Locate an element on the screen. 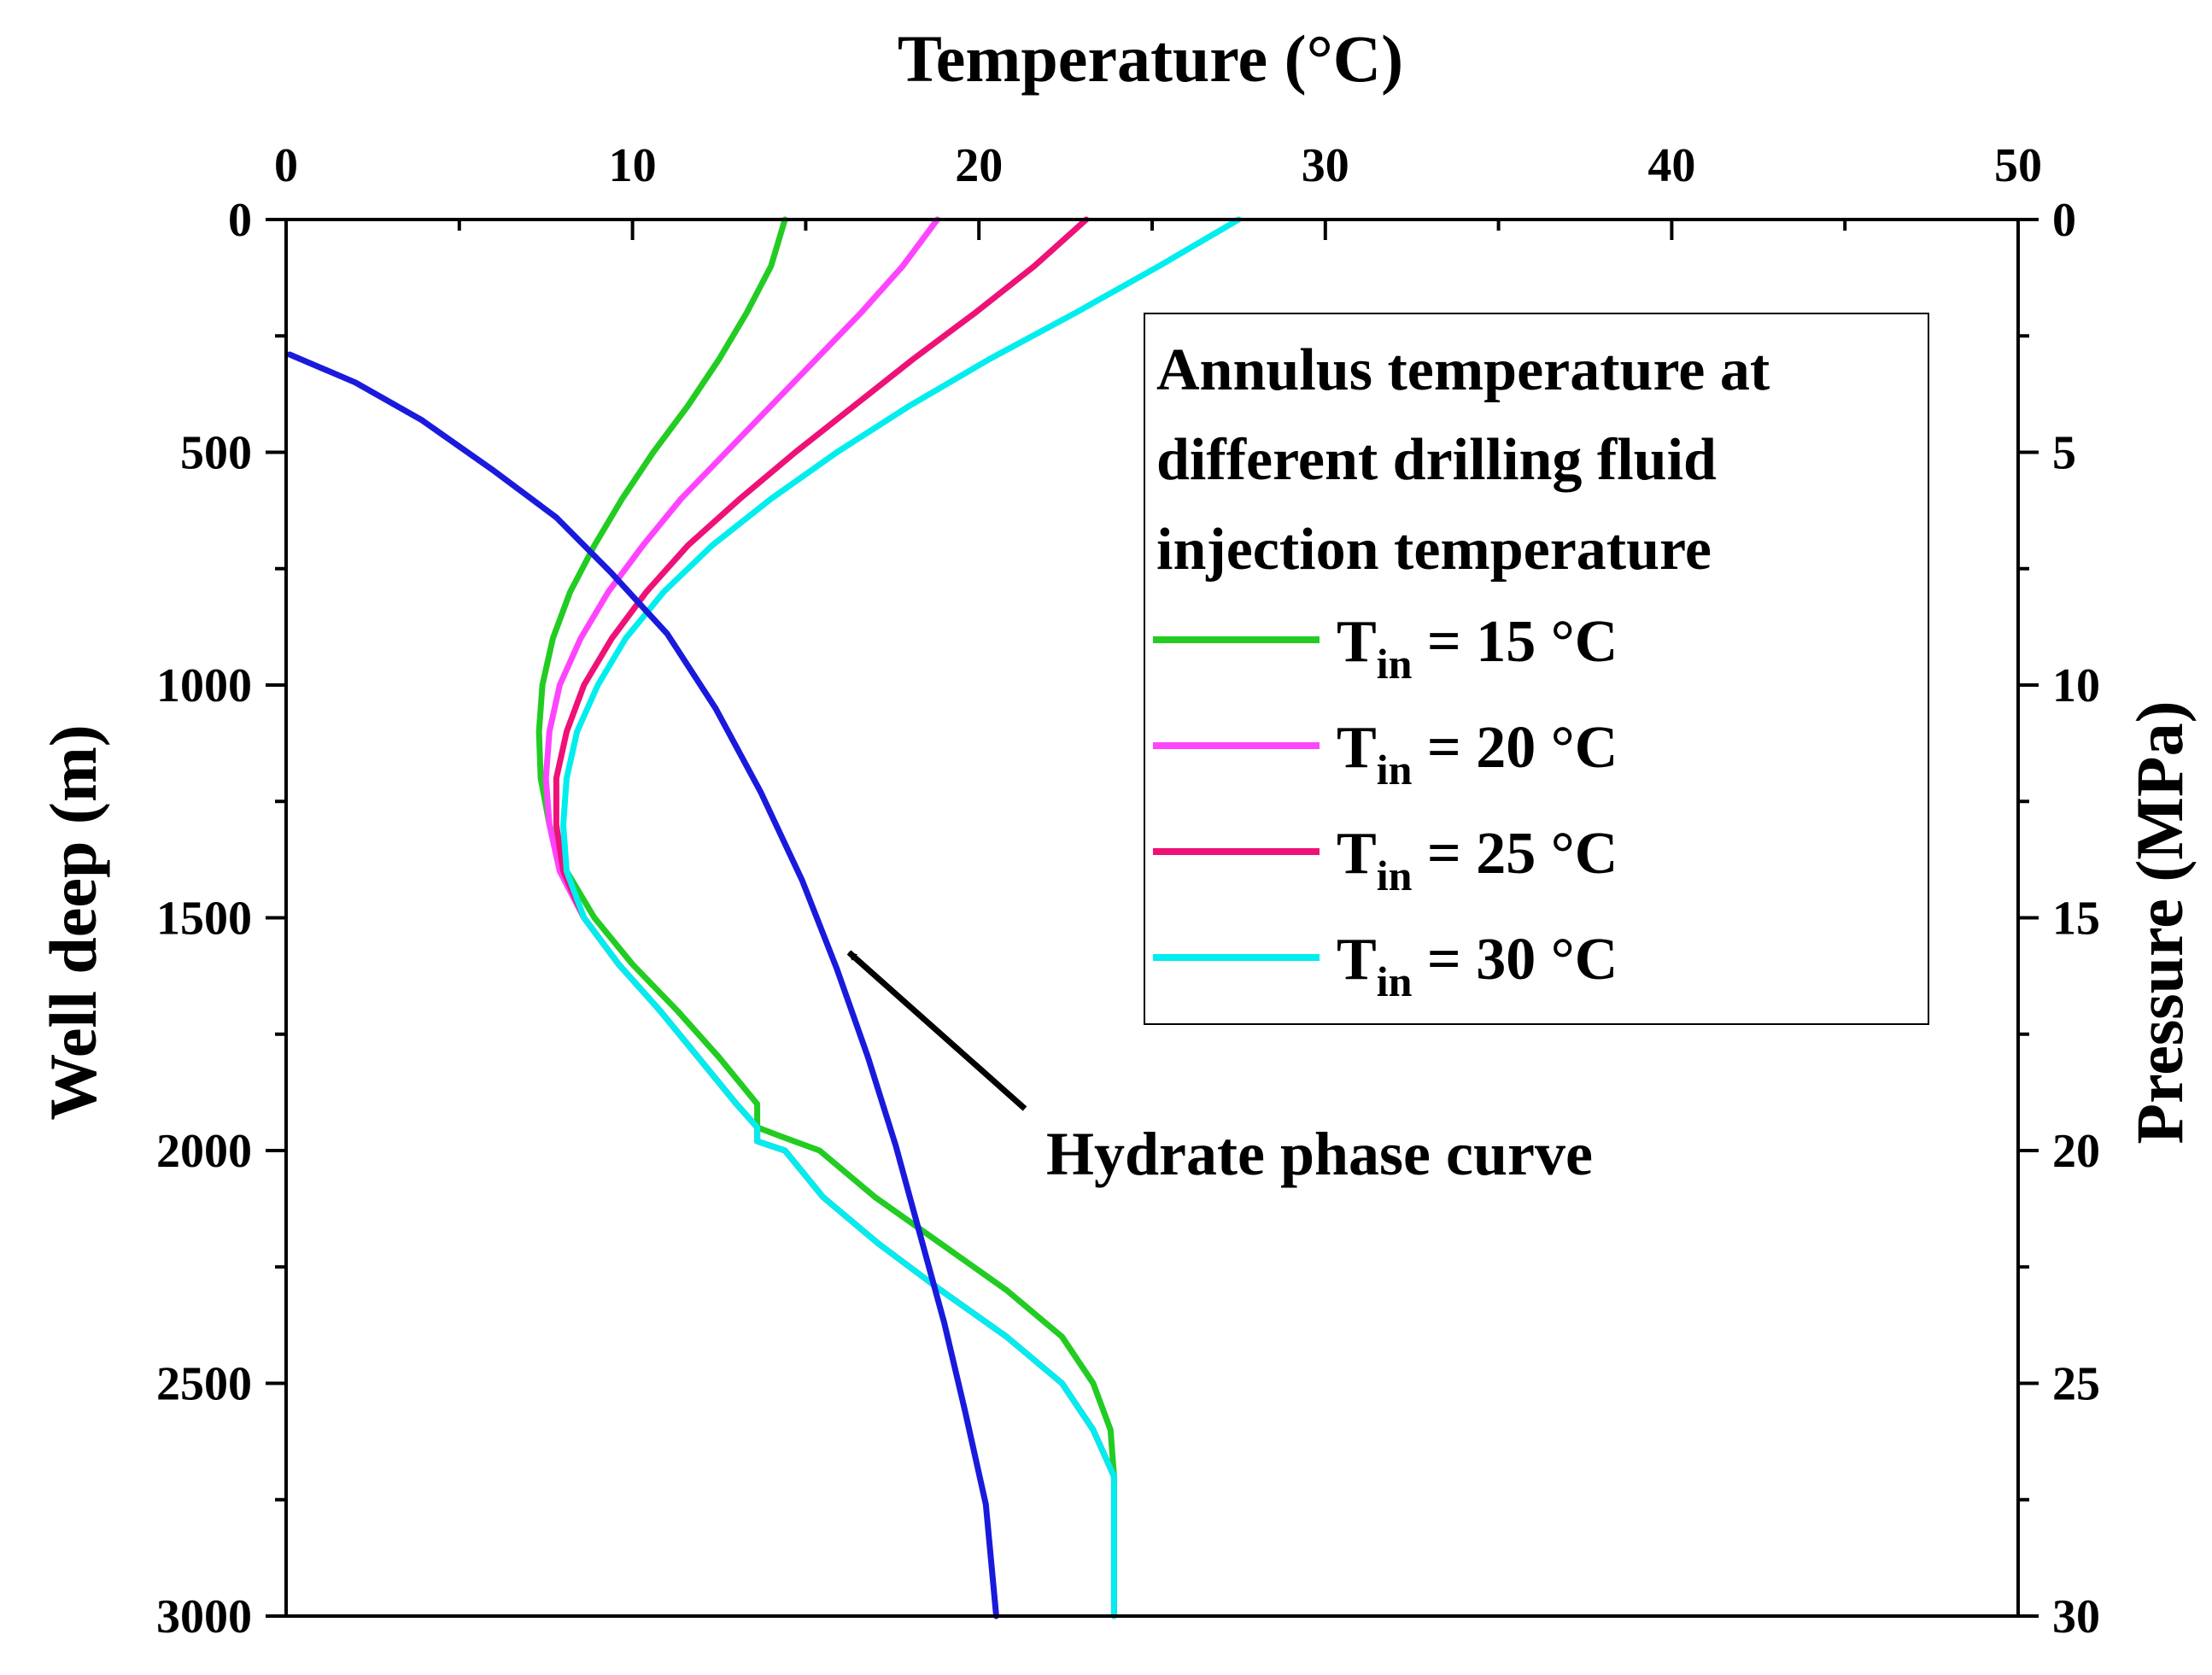 Image resolution: width=2212 pixels, height=1675 pixels. y-tick-label: 1000 is located at coordinates (204, 685).